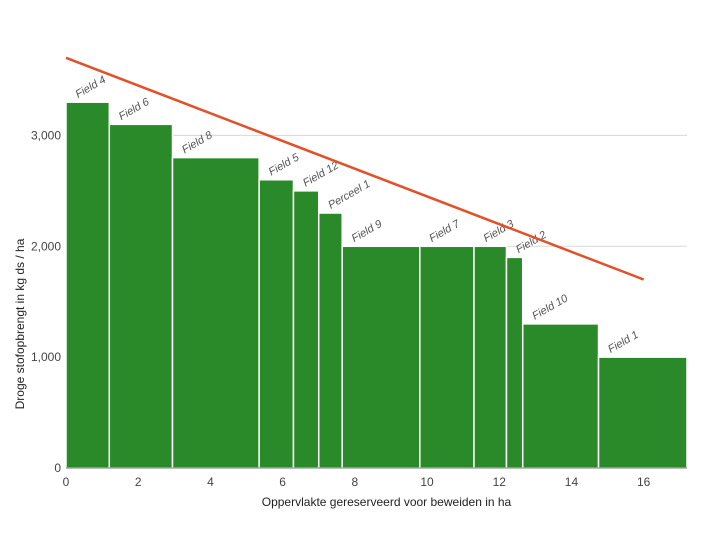  What do you see at coordinates (498, 231) in the screenshot?
I see `bar-label: Field 3` at bounding box center [498, 231].